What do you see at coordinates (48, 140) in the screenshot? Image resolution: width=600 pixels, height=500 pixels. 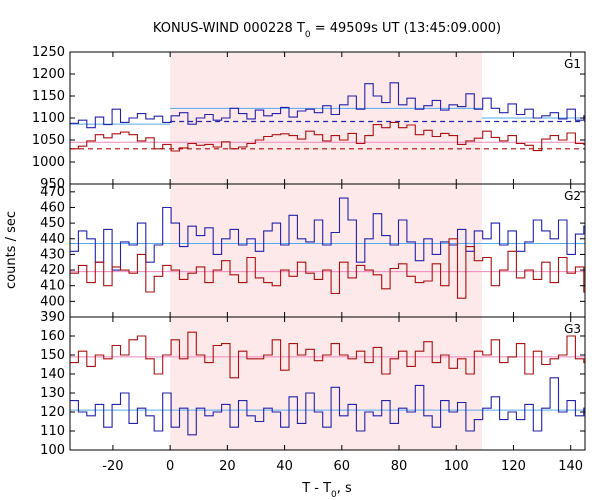 I see `y-tick-label: 1050` at bounding box center [48, 140].